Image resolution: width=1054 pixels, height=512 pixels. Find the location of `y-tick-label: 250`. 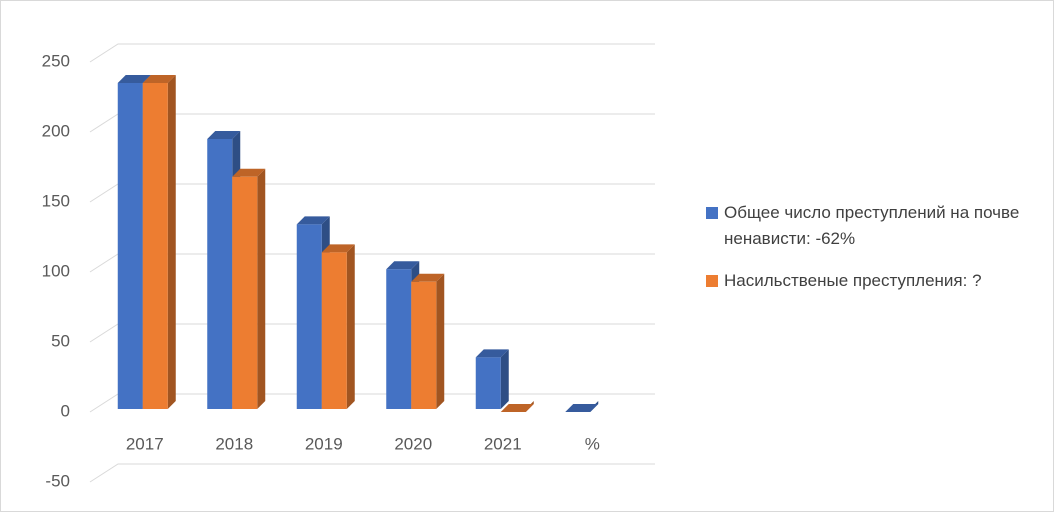

y-tick-label: 250 is located at coordinates (56, 60).